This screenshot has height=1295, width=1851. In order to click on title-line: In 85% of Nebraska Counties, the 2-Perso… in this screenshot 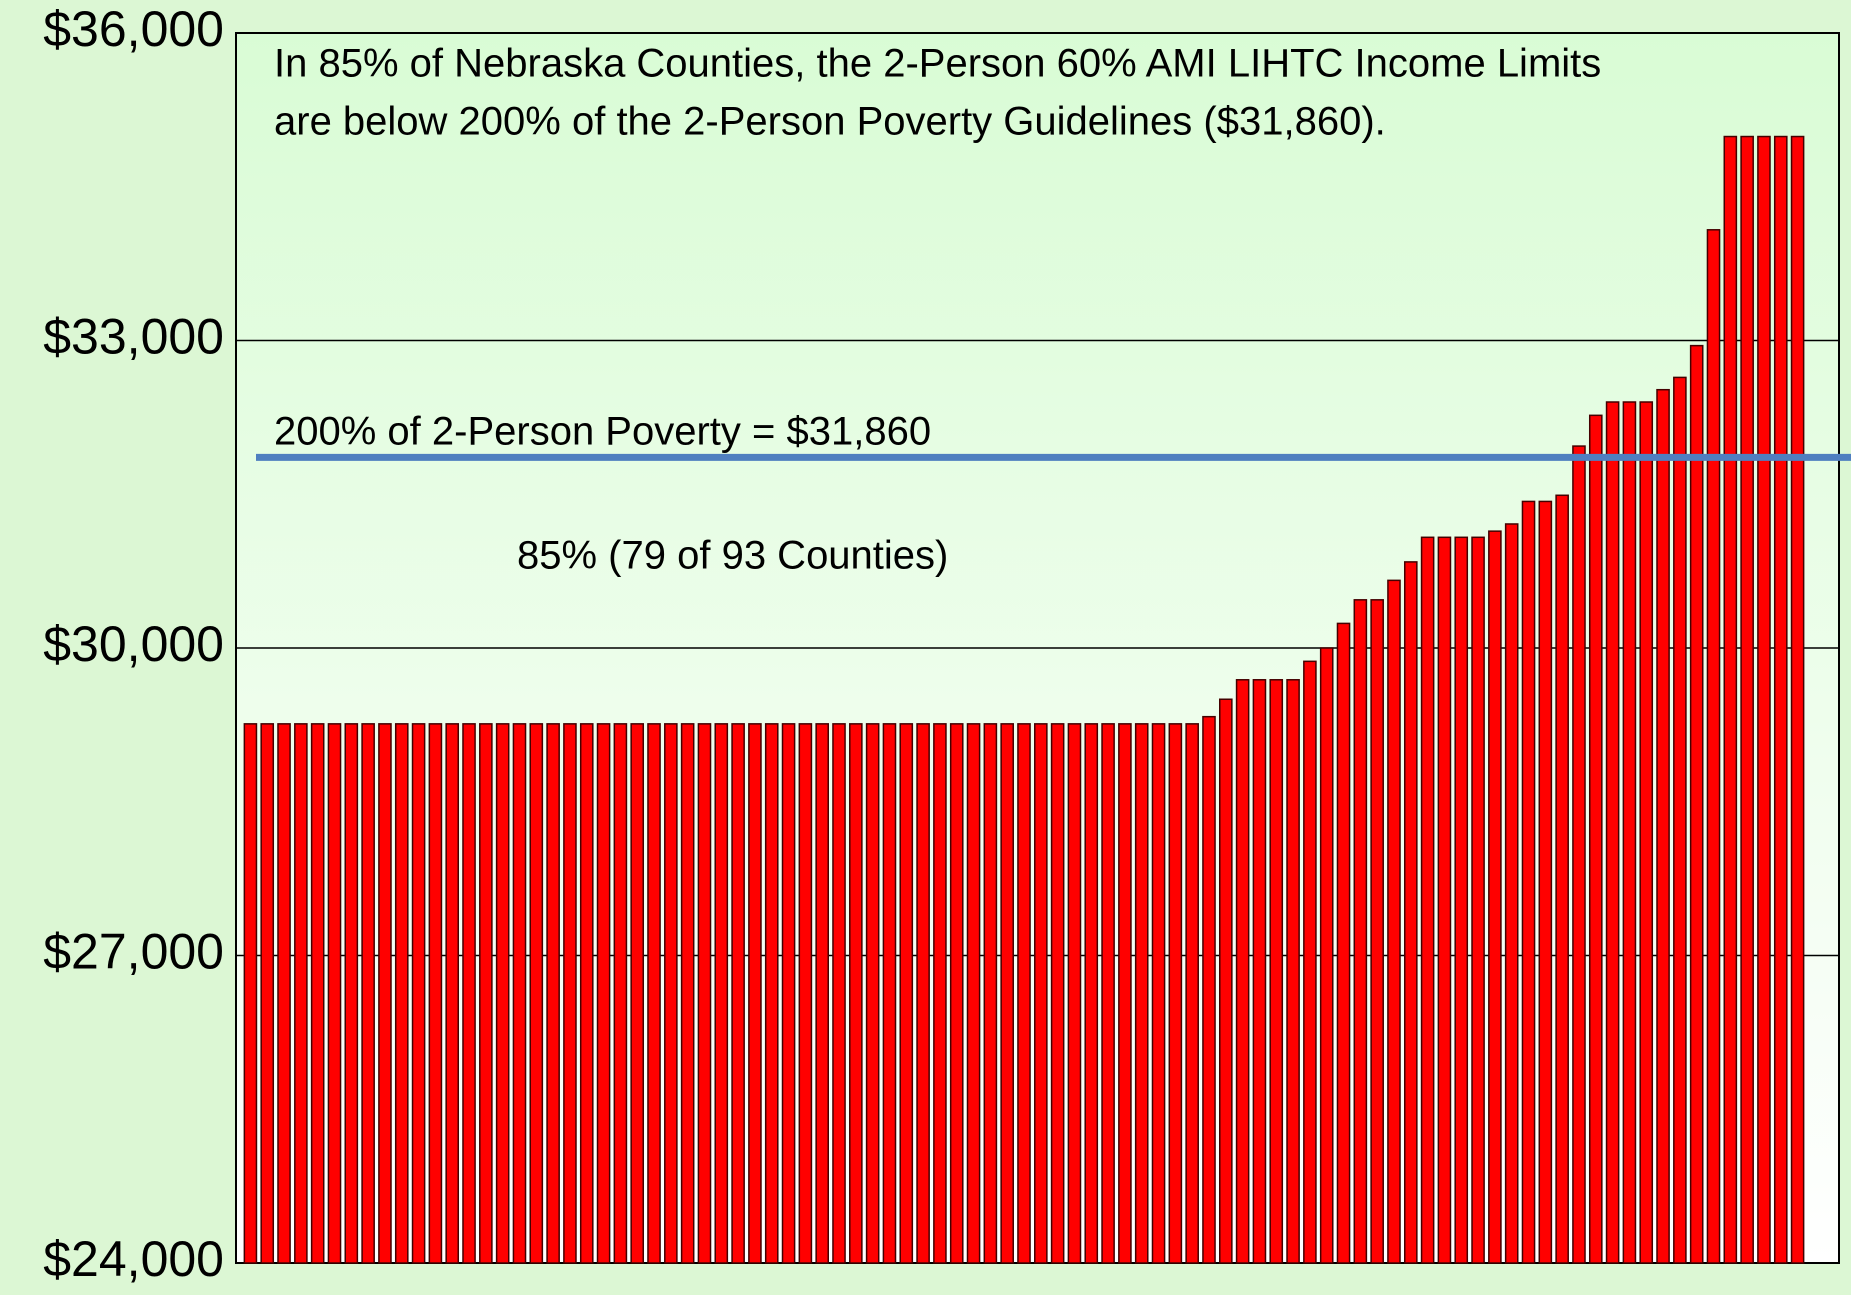, I will do `click(937, 64)`.